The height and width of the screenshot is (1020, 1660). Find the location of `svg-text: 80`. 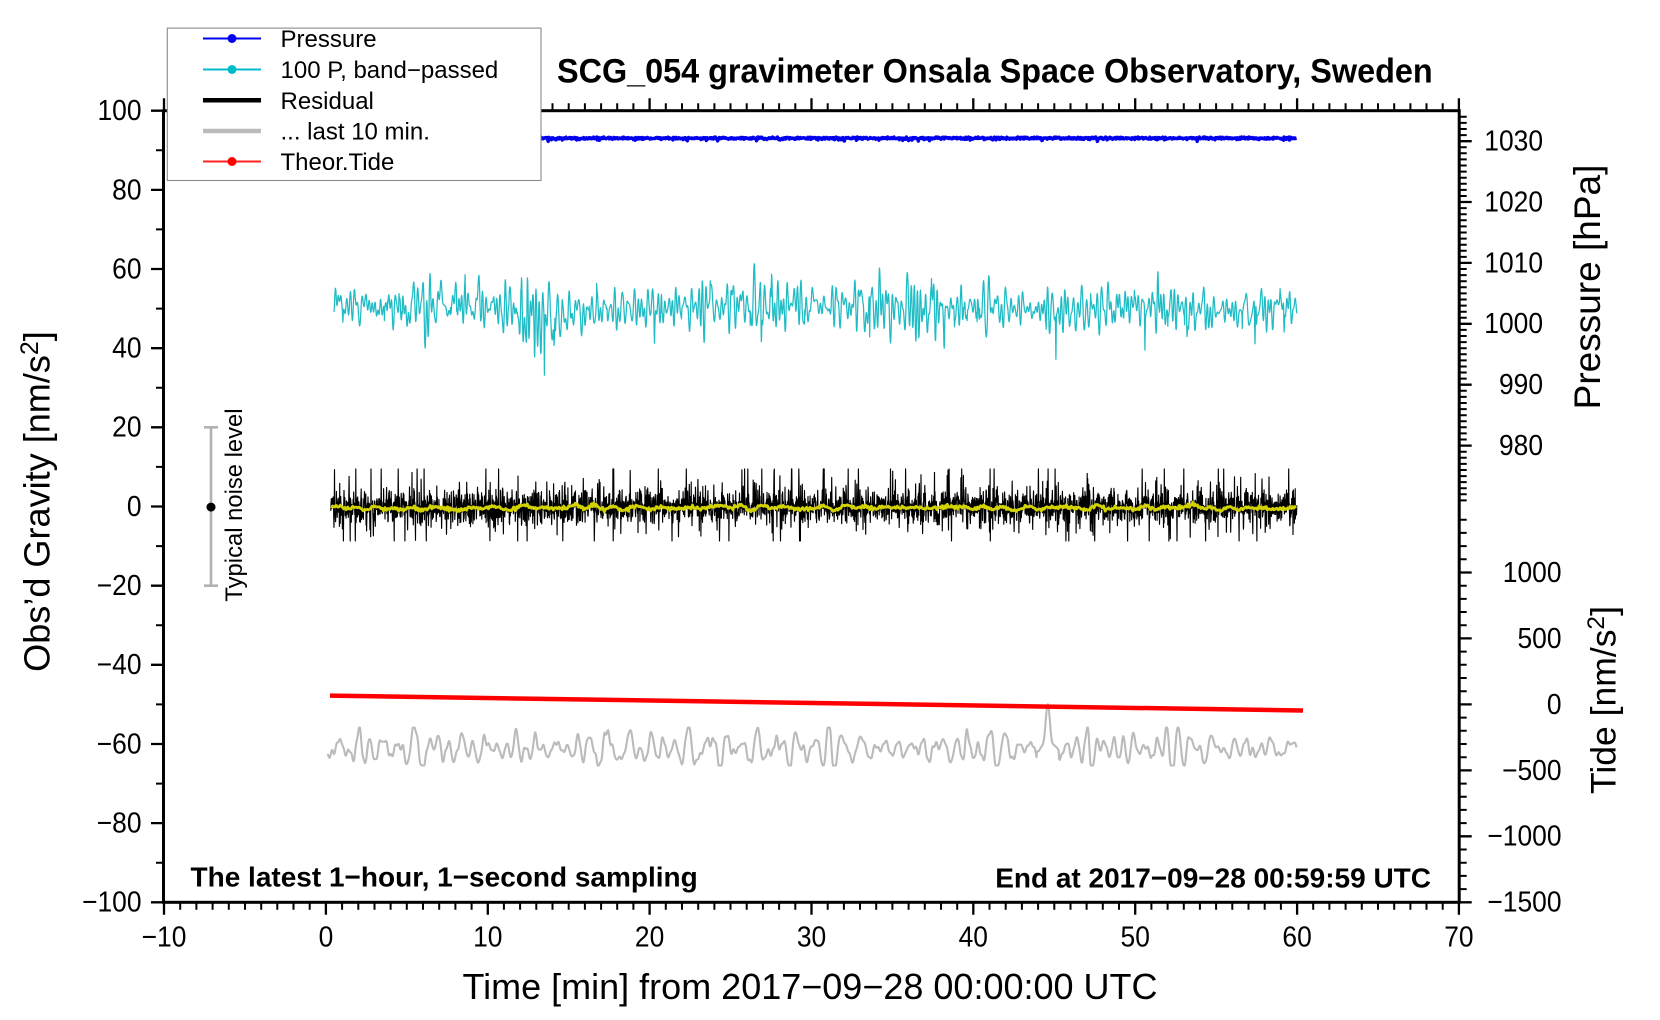

svg-text: 80 is located at coordinates (126, 189).